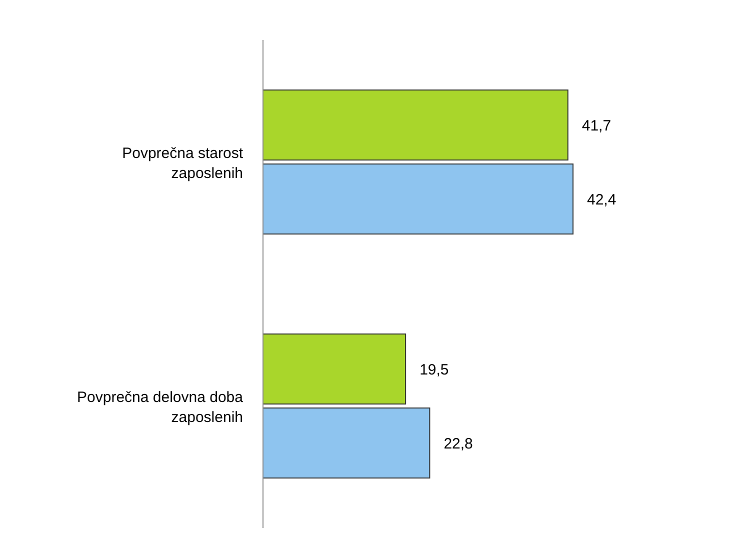 This screenshot has width=731, height=552. What do you see at coordinates (183, 163) in the screenshot?
I see `y-tick-label: Povprečna starost zaposlenih` at bounding box center [183, 163].